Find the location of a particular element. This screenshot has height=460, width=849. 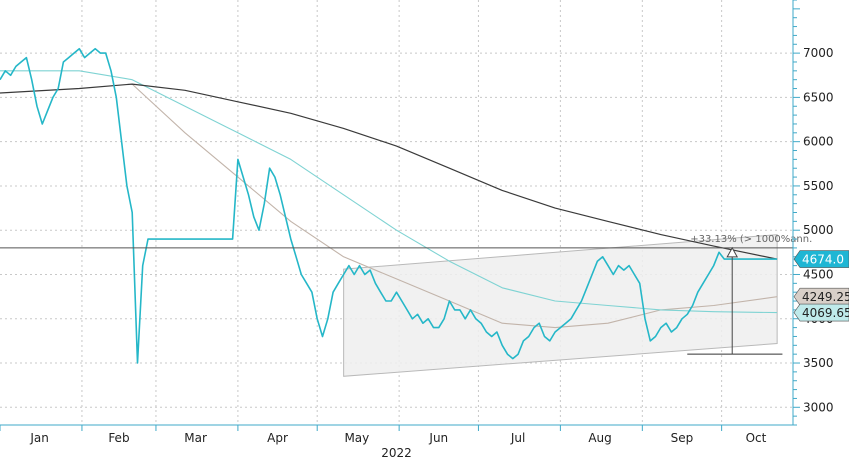

tag-ma-short-bg is located at coordinates (821, 296).